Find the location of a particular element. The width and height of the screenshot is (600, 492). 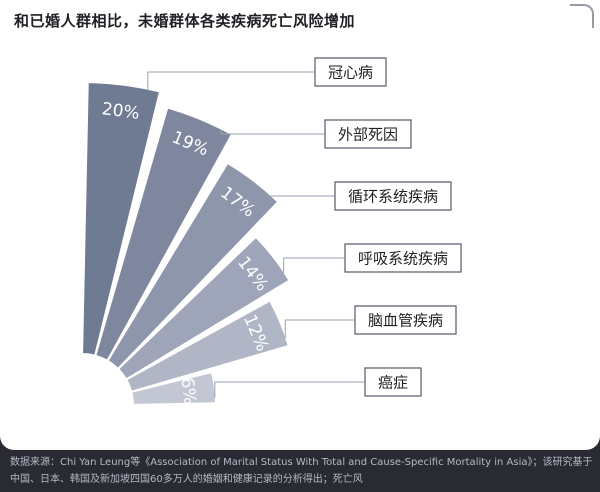

category-label: 脑血管疾病 is located at coordinates (405, 321).